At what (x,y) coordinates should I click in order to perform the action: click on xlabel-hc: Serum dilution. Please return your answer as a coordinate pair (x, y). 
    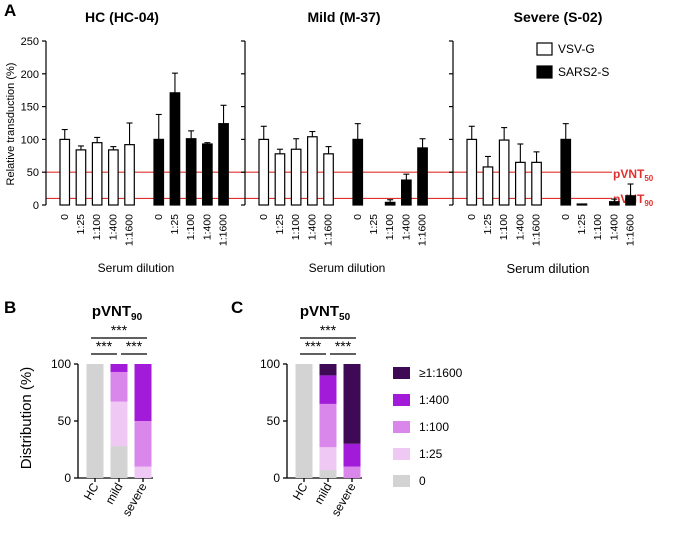
    Looking at the image, I should click on (136, 268).